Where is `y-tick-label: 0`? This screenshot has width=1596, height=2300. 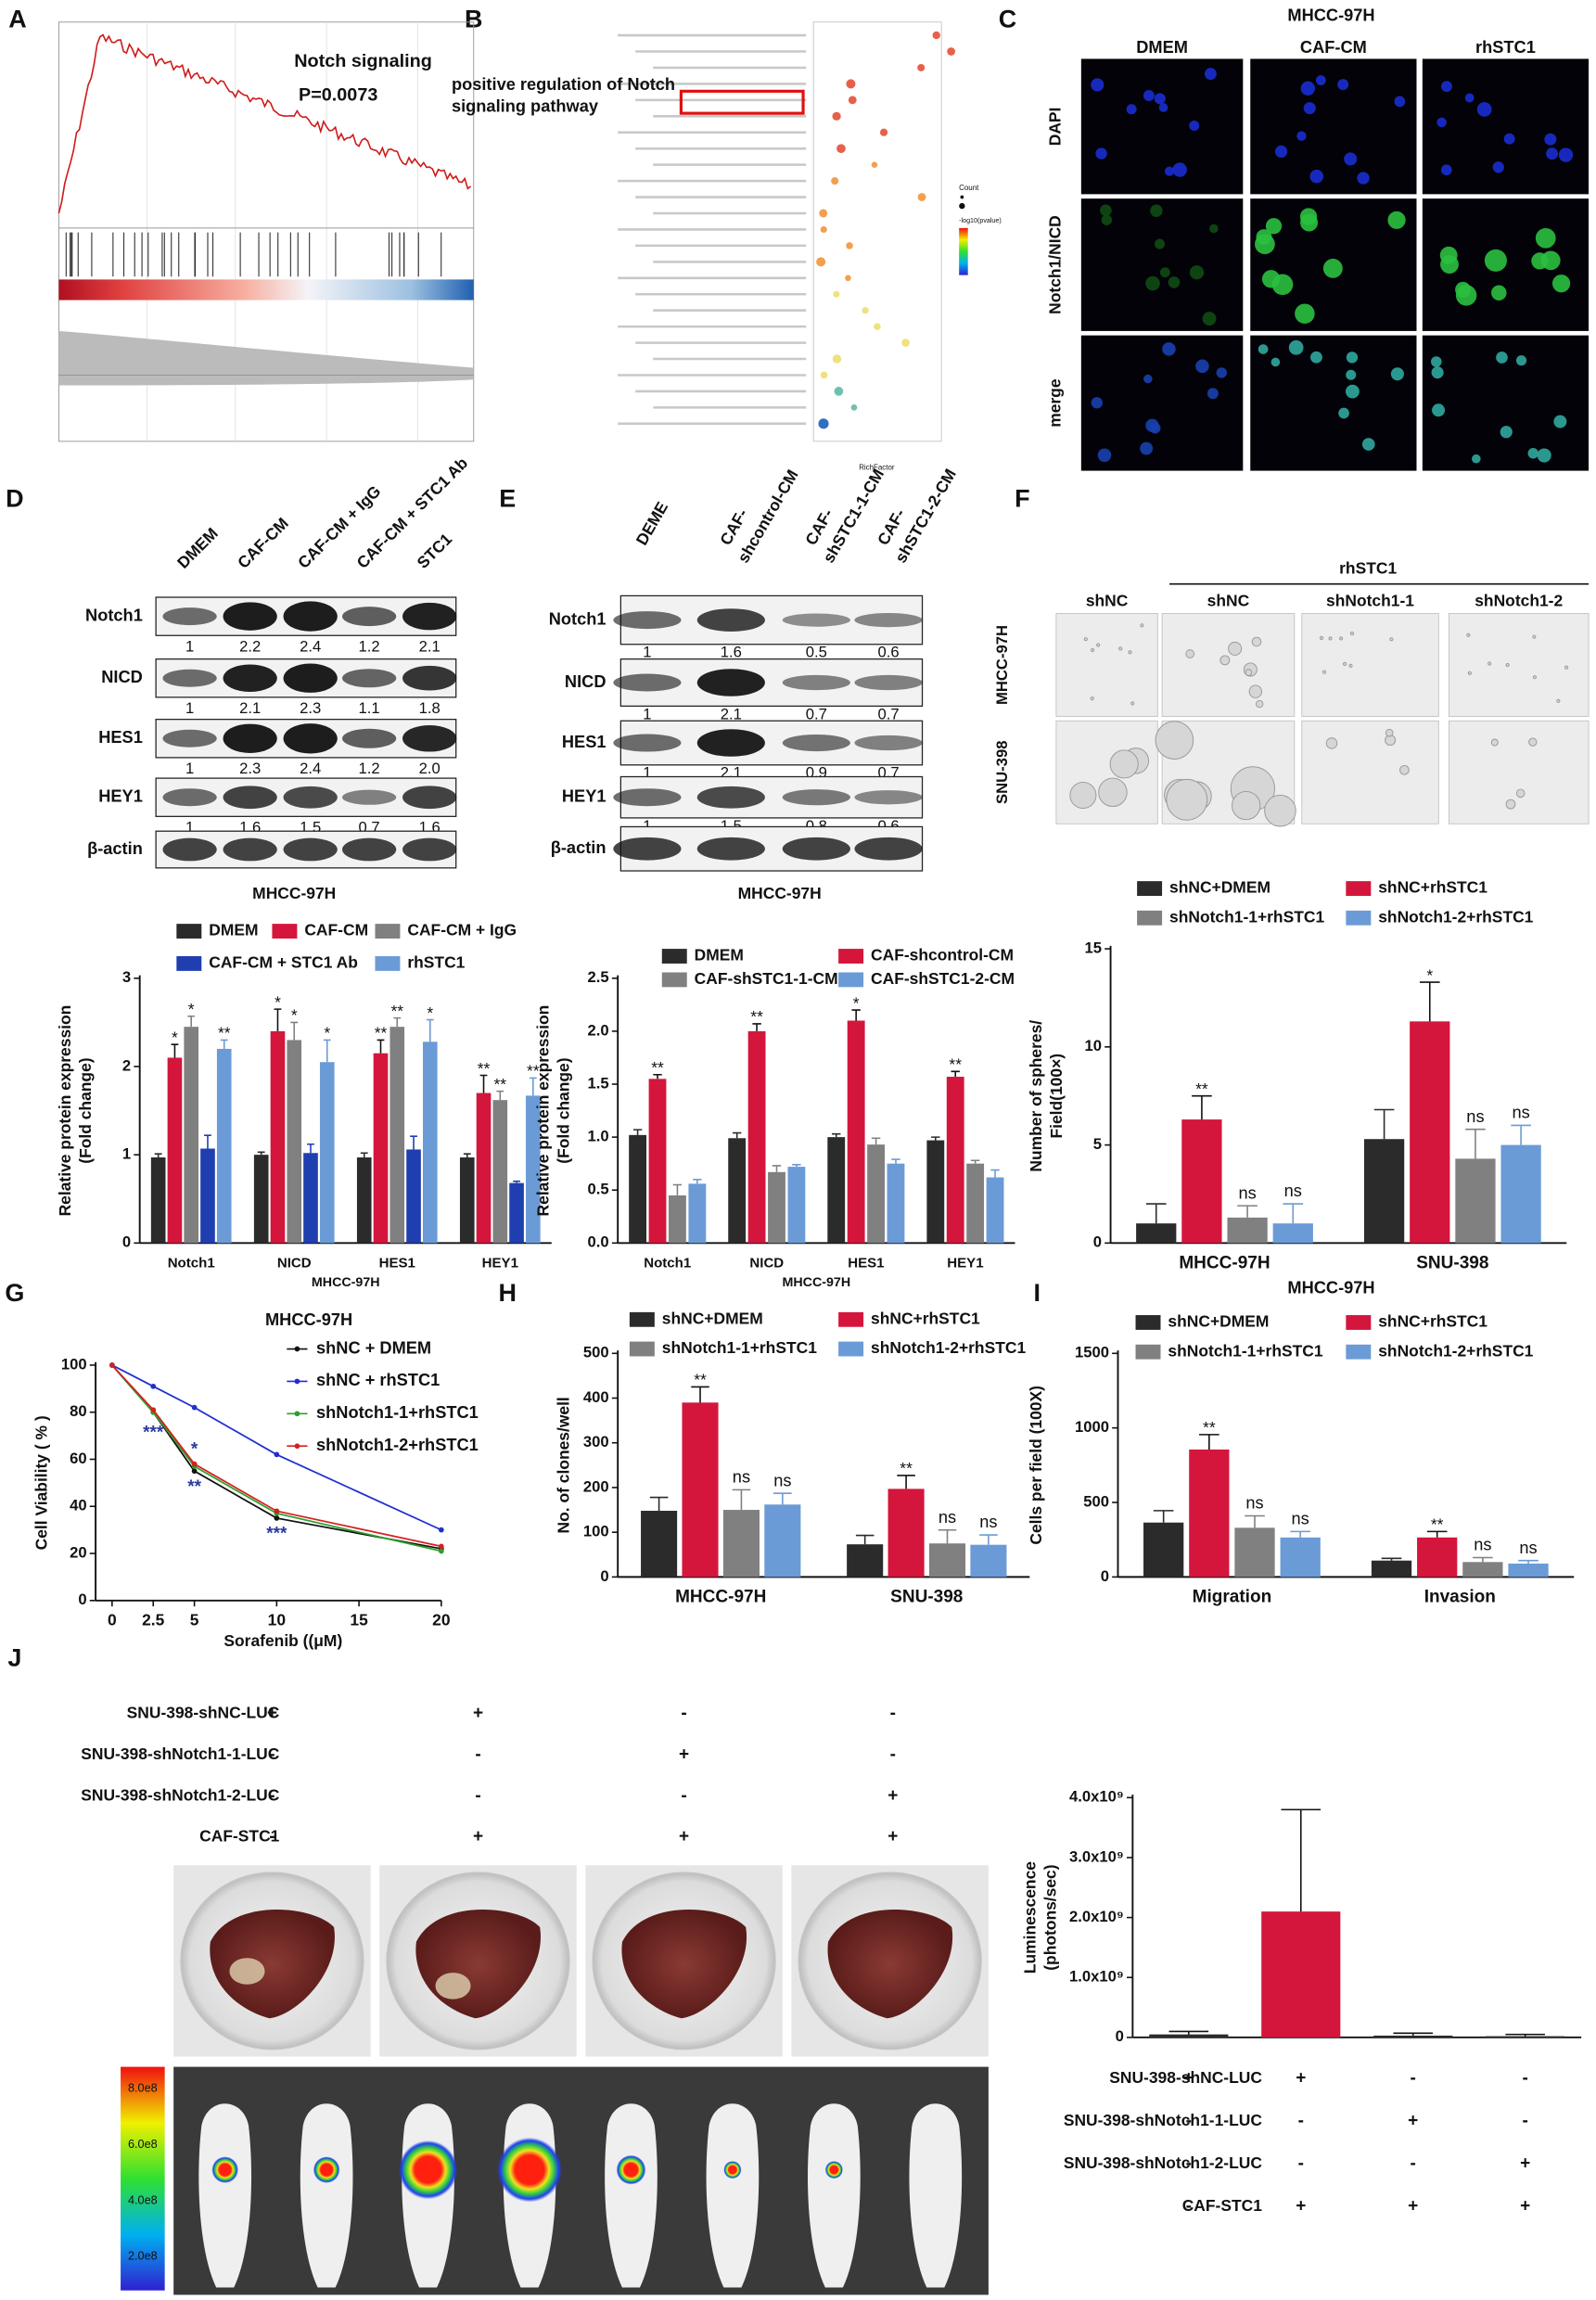 y-tick-label: 0 is located at coordinates (1120, 2036).